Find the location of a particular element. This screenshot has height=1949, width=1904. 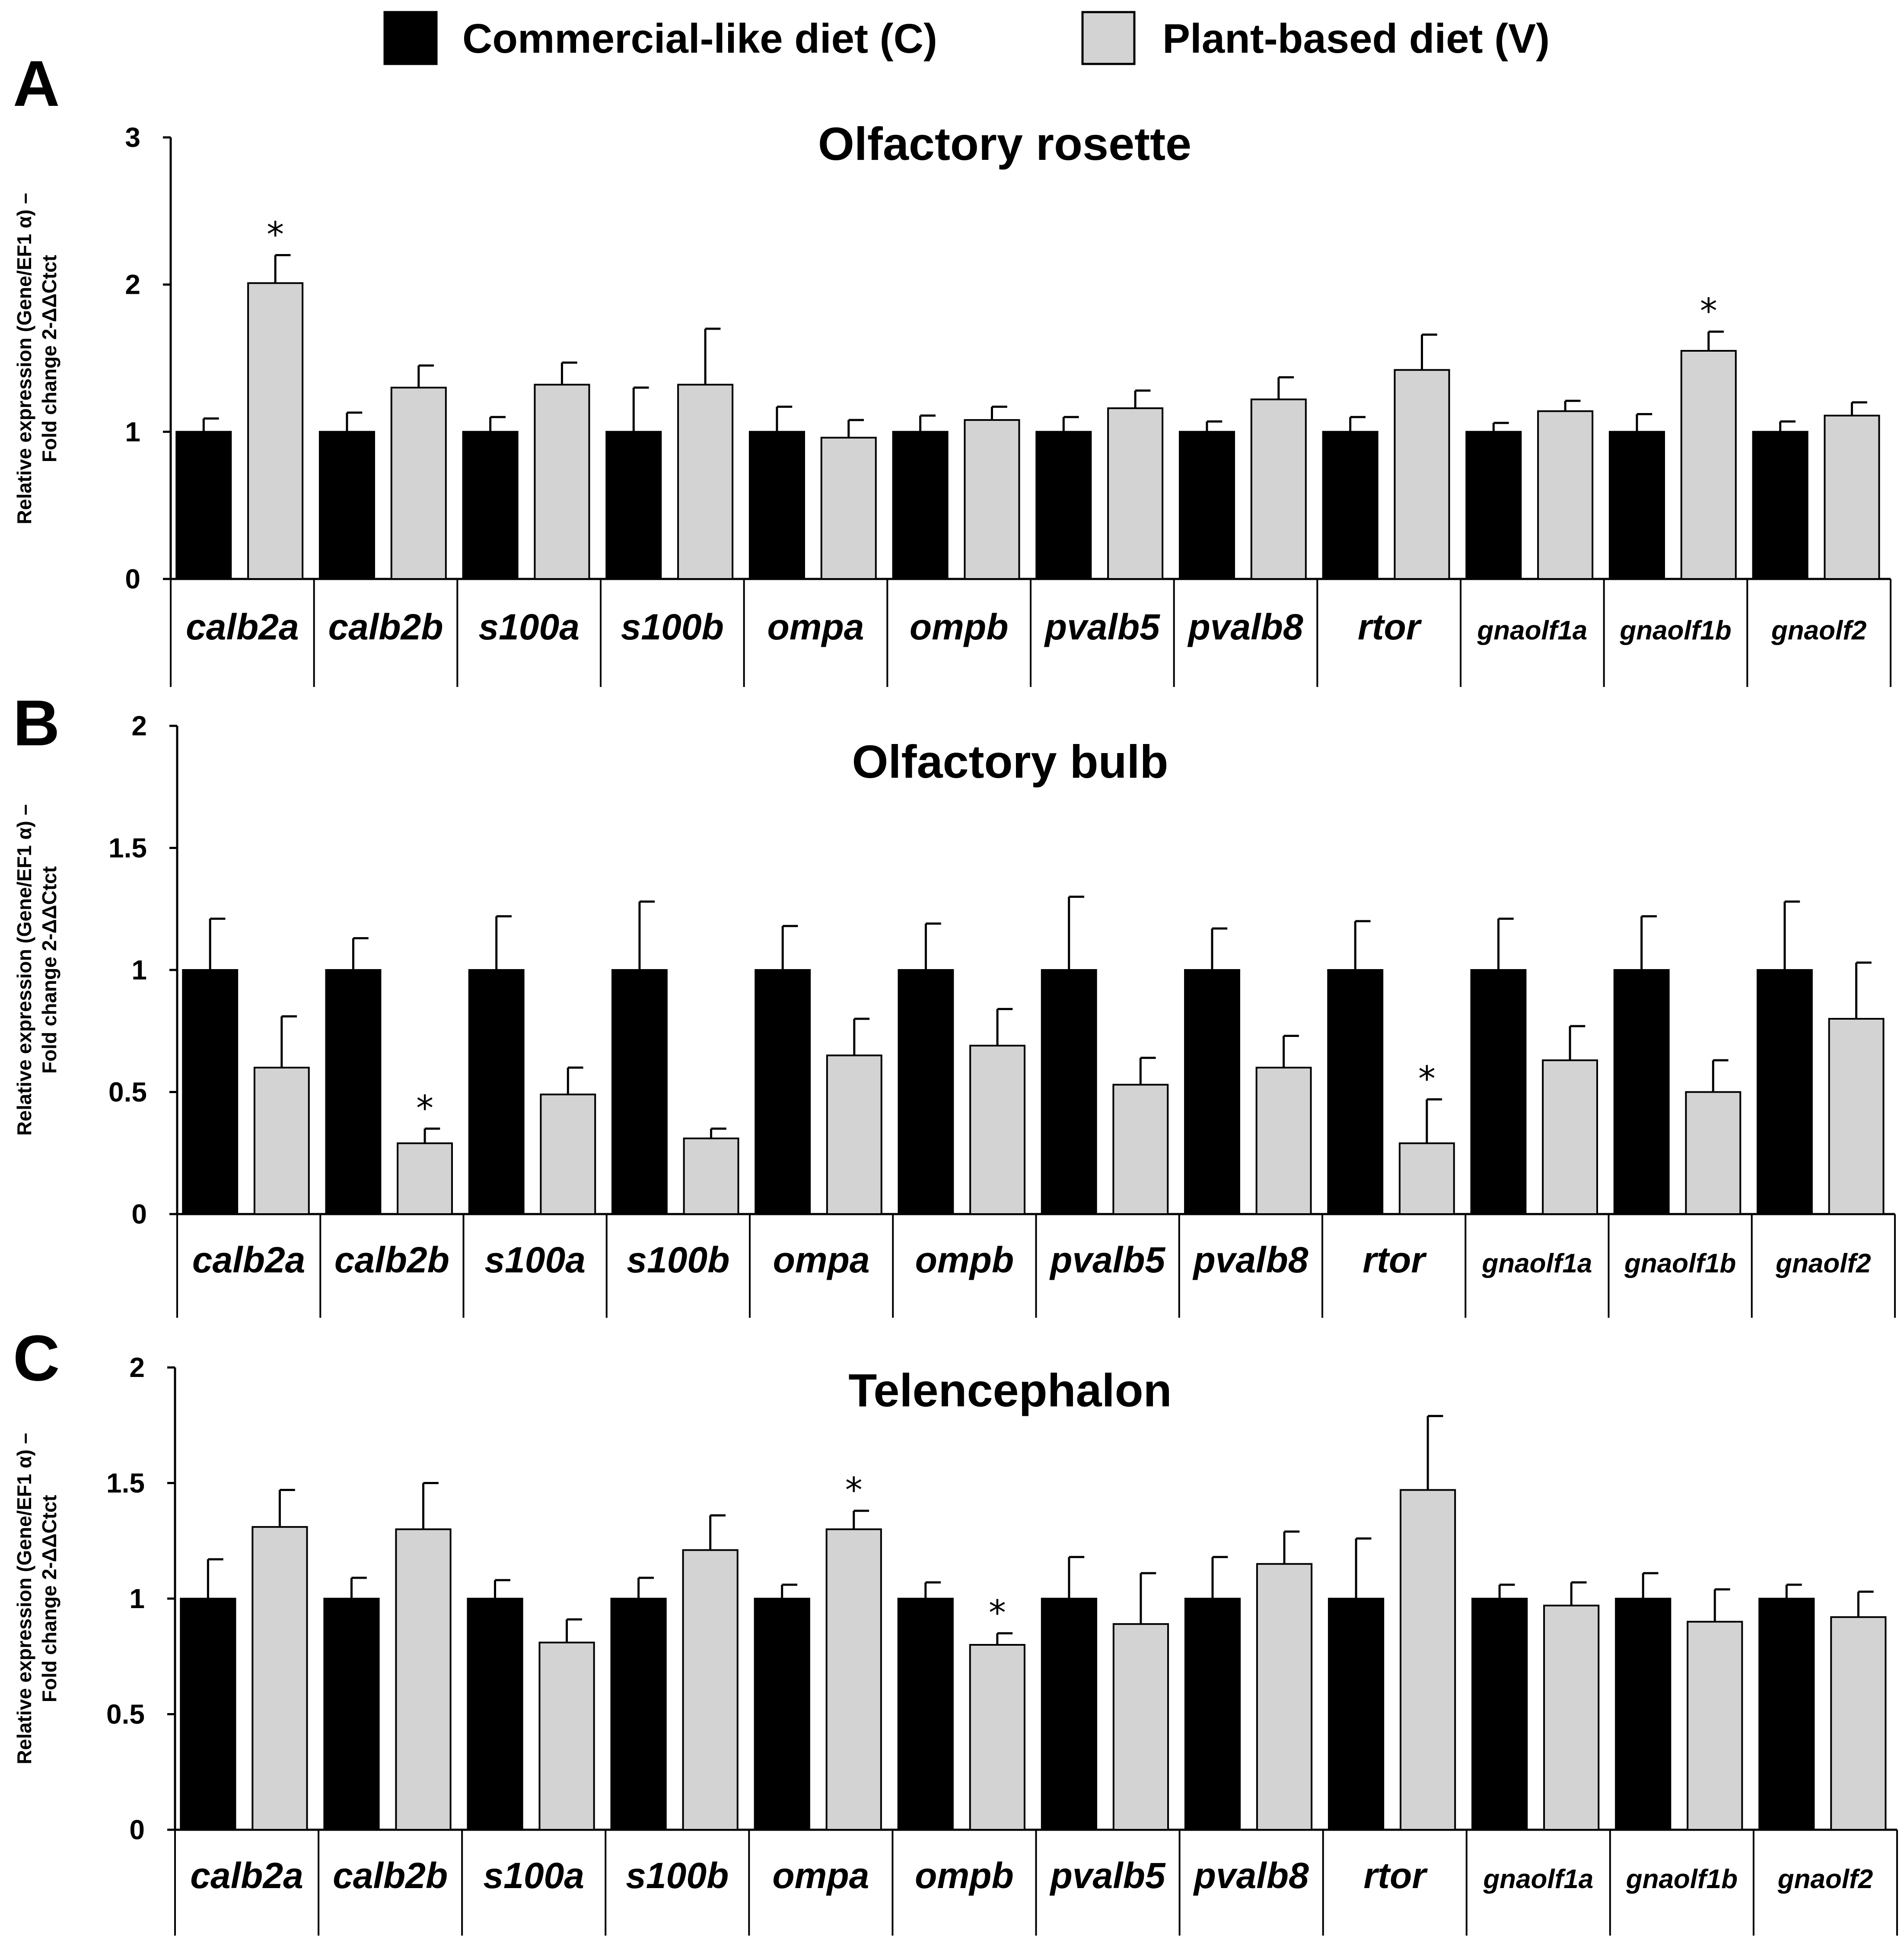

y-axis-label: Relative expression (Gene/EF1 α) – is located at coordinates (24, 358).